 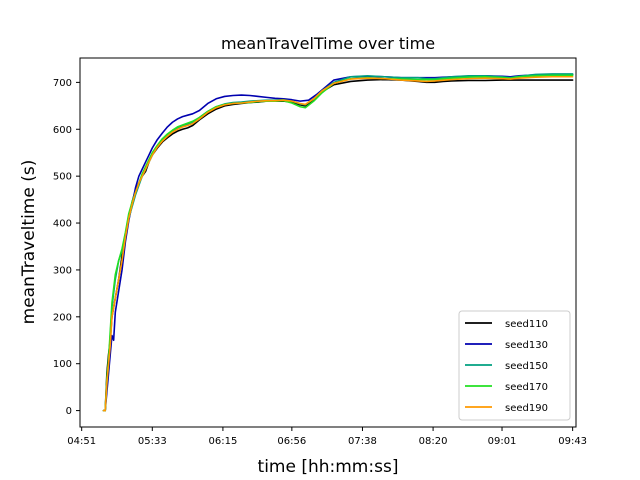 What do you see at coordinates (223, 441) in the screenshot?
I see `x-tick-label: 06:15` at bounding box center [223, 441].